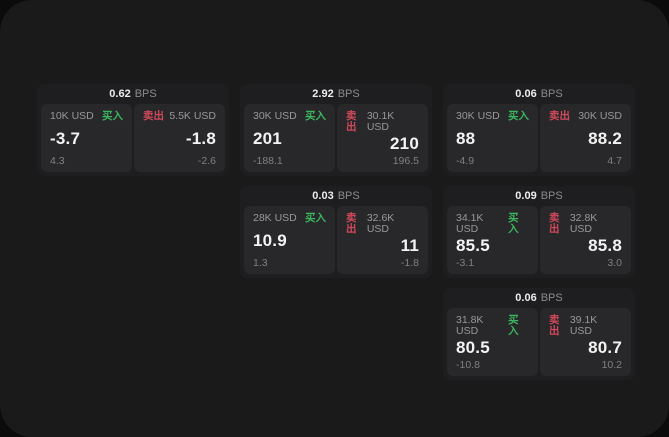 This screenshot has height=437, width=669. I want to click on sell-delta: 4.7, so click(614, 160).